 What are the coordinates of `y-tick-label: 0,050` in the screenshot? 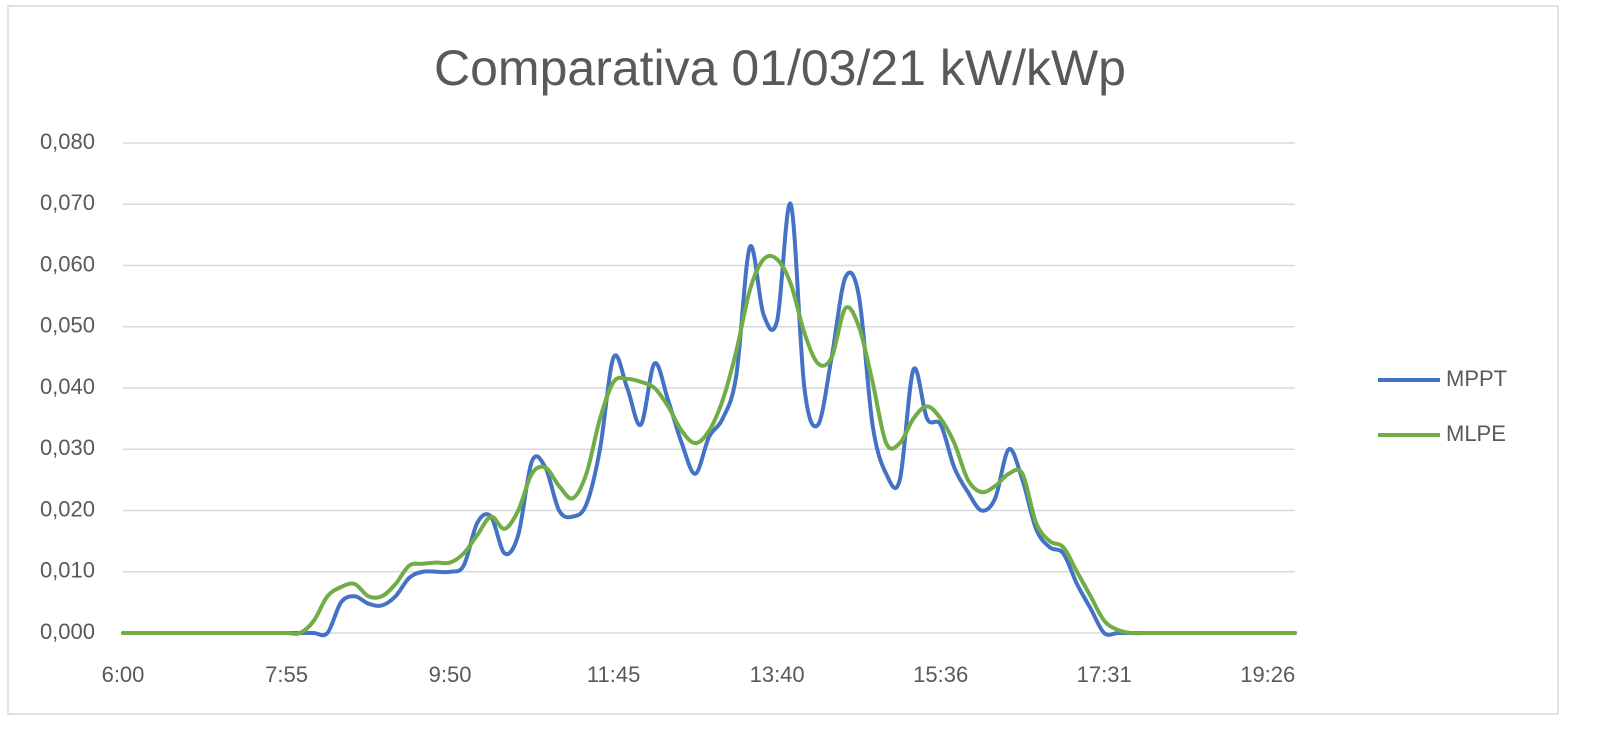 It's located at (67, 325).